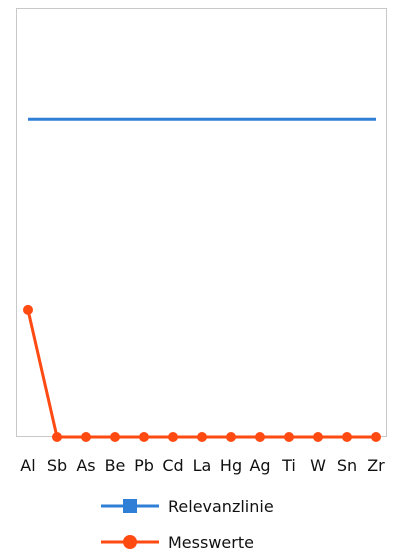 The width and height of the screenshot is (400, 552). What do you see at coordinates (231, 437) in the screenshot?
I see `data-point-messwerte-hg` at bounding box center [231, 437].